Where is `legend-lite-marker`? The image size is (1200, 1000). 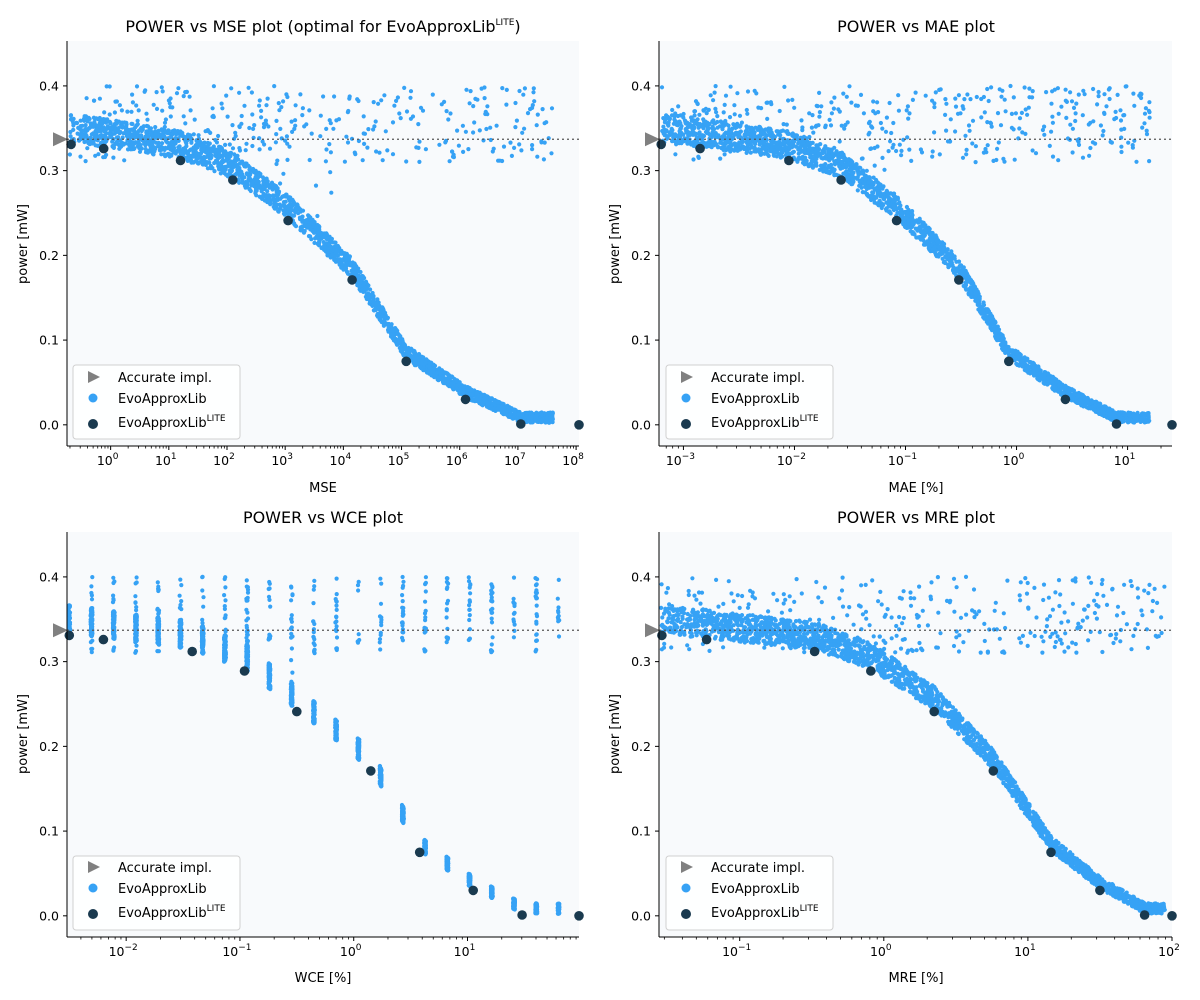 legend-lite-marker is located at coordinates (93, 424).